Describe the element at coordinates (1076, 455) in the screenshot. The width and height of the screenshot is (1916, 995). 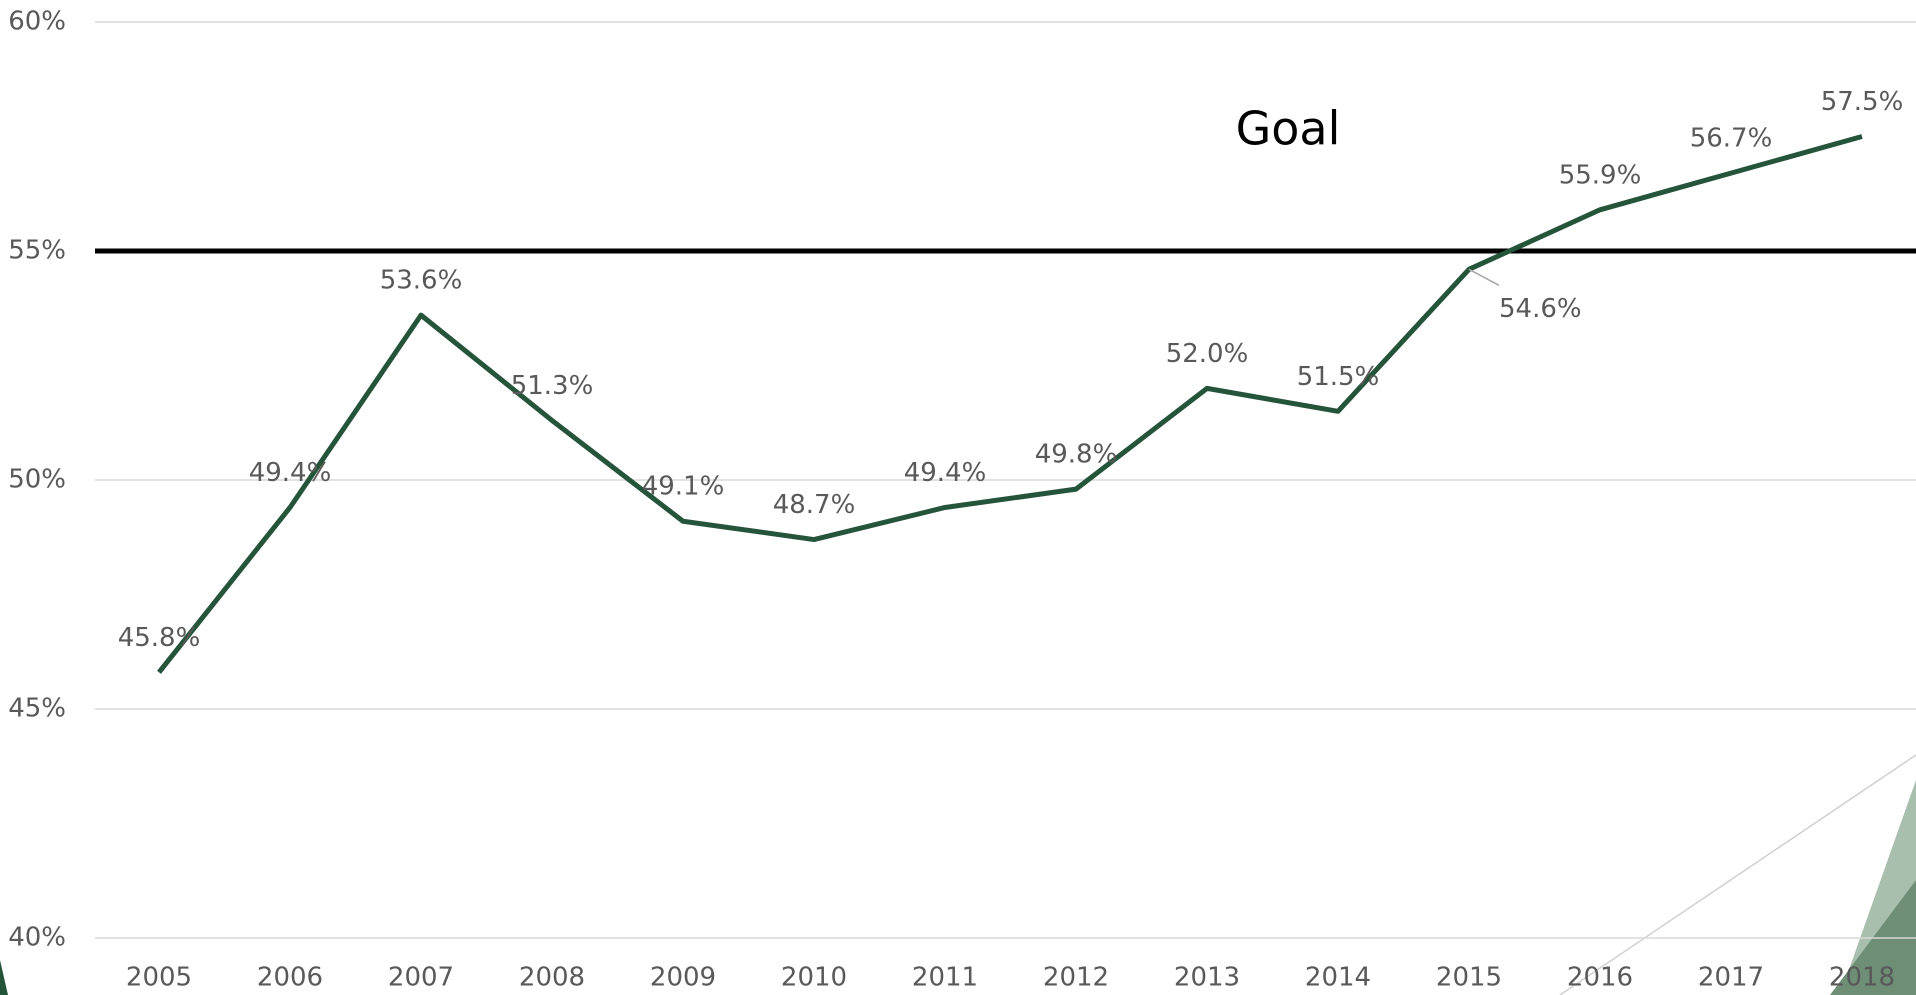
I see `data-label: 49.8%` at that location.